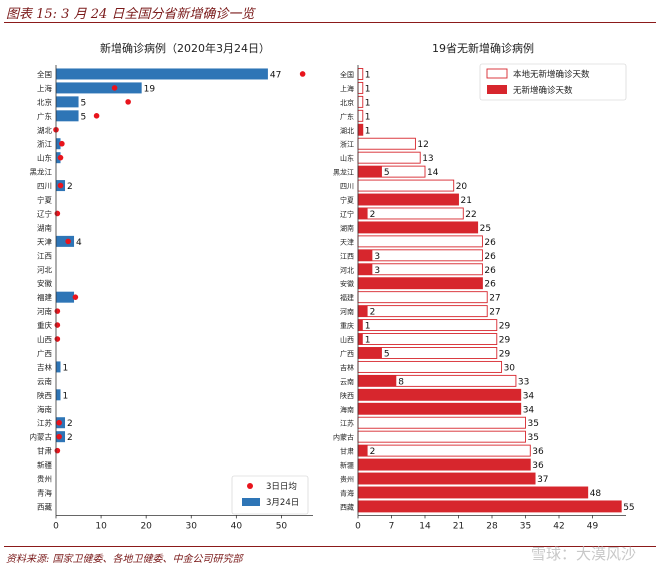 The height and width of the screenshot is (571, 660). What do you see at coordinates (192, 526) in the screenshot?
I see `left-x-tick-label: 30` at bounding box center [192, 526].